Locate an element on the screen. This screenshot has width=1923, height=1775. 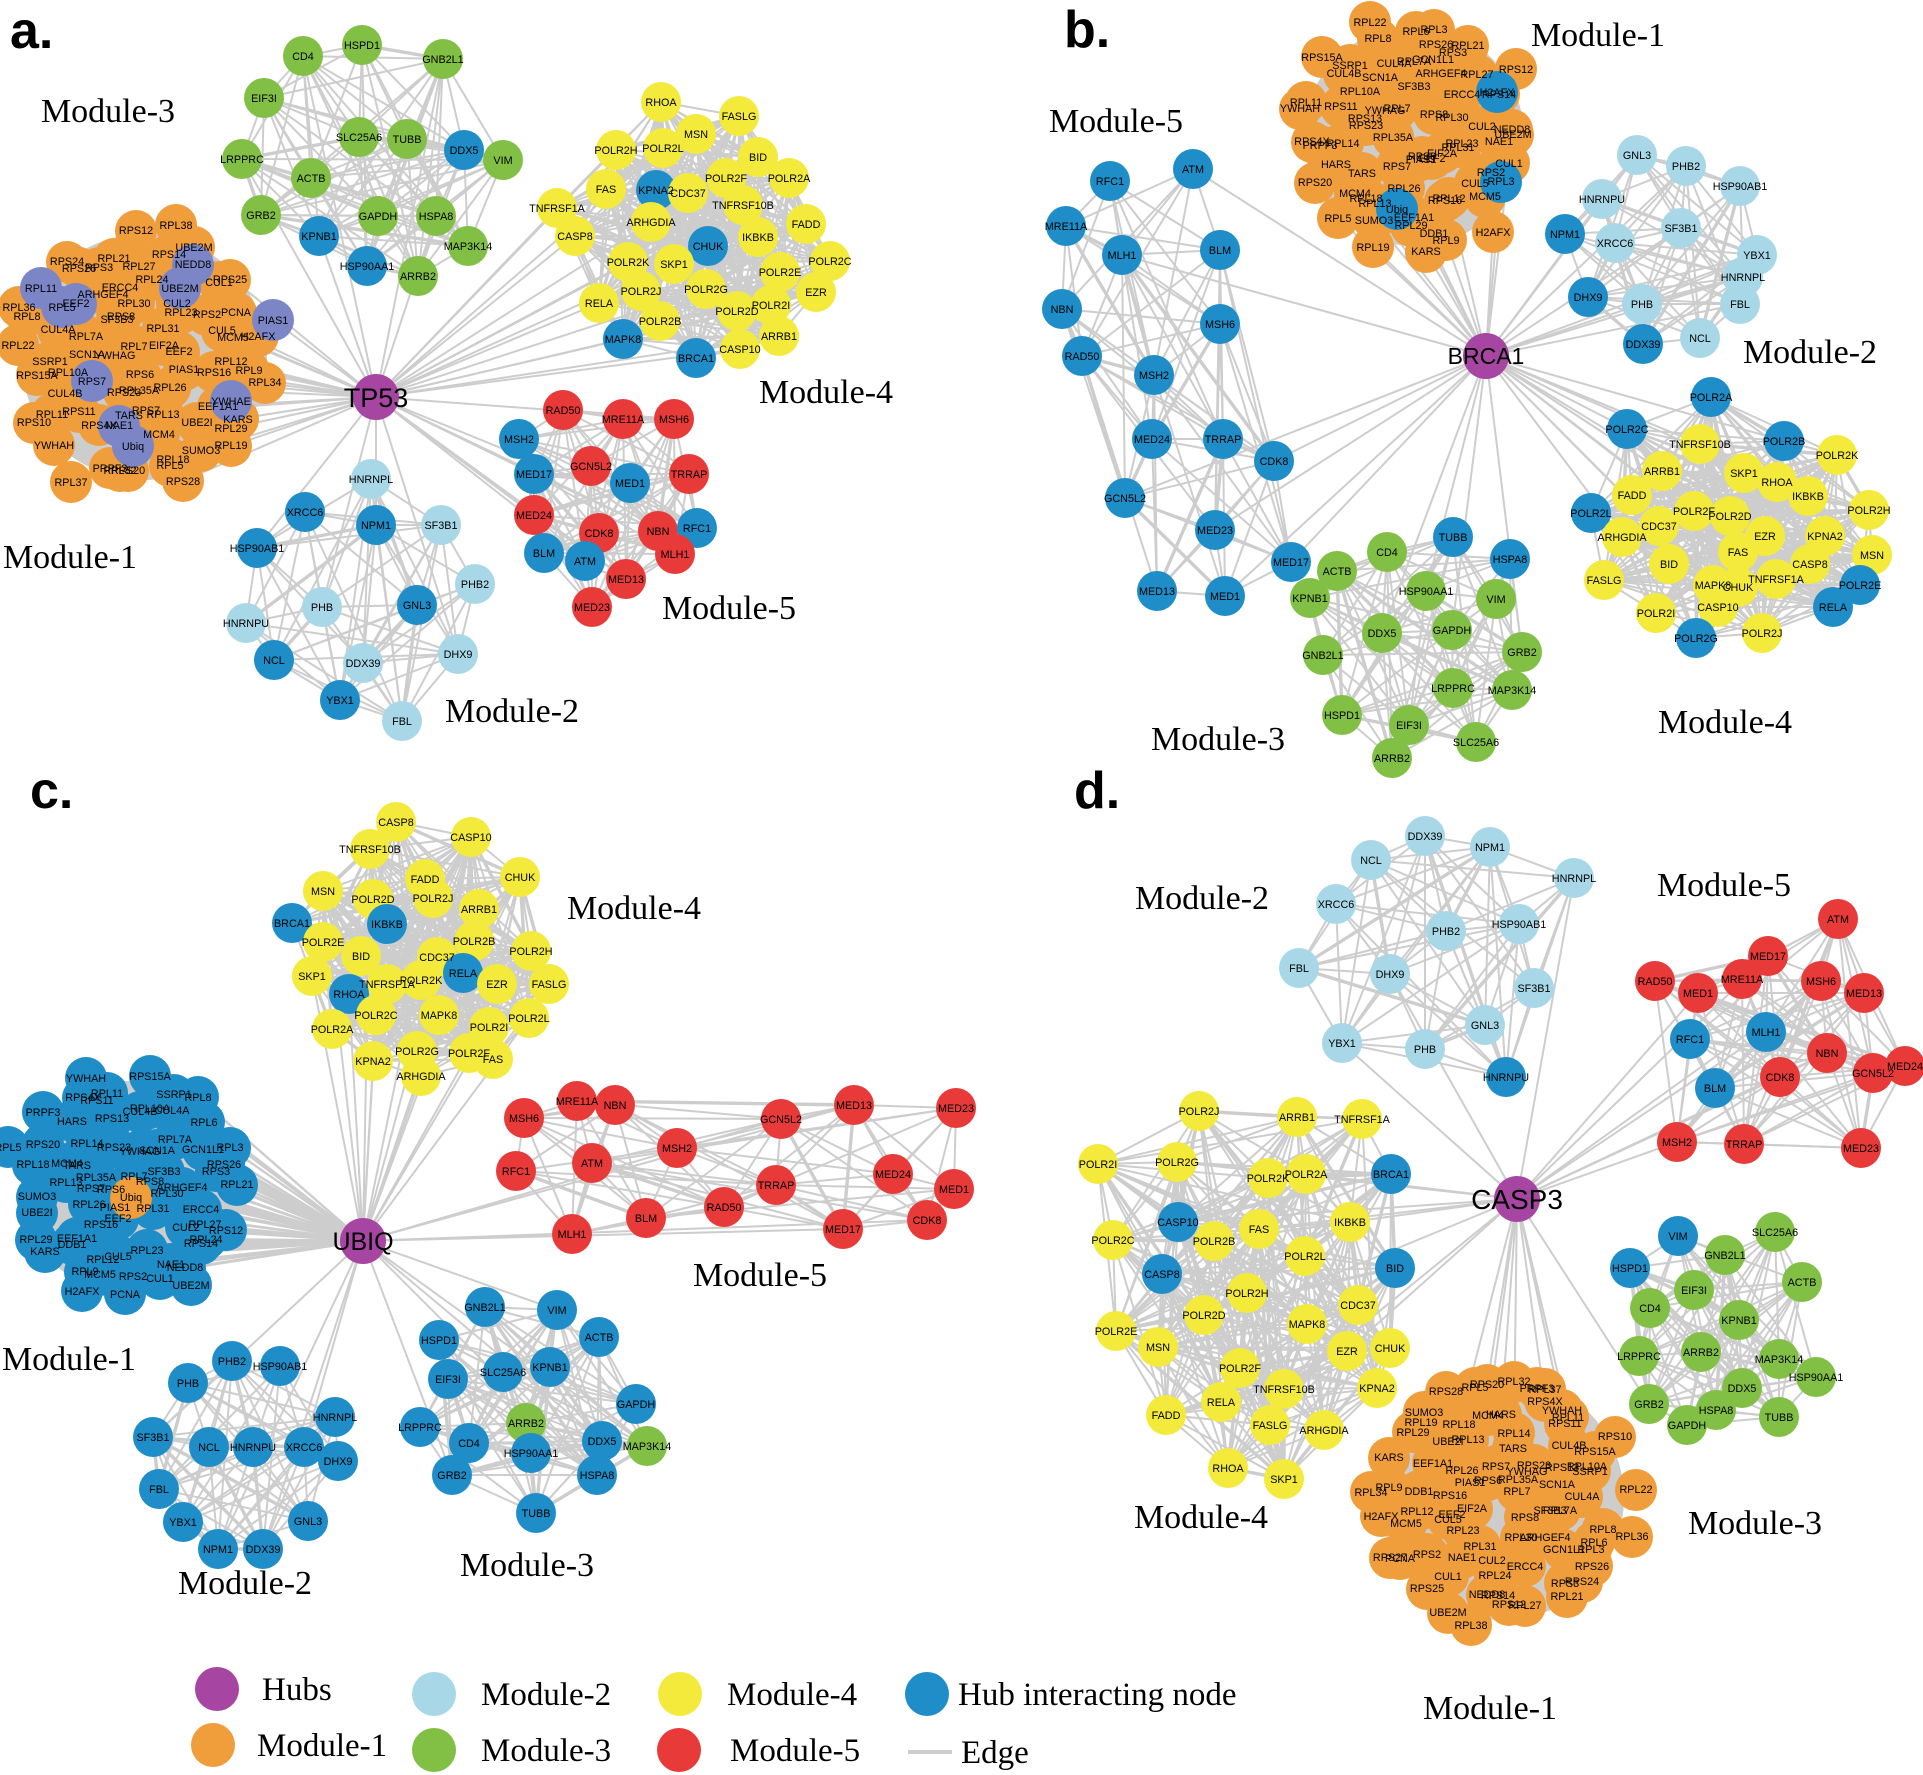
svg-text: ARHGDIA is located at coordinates (421, 1077).